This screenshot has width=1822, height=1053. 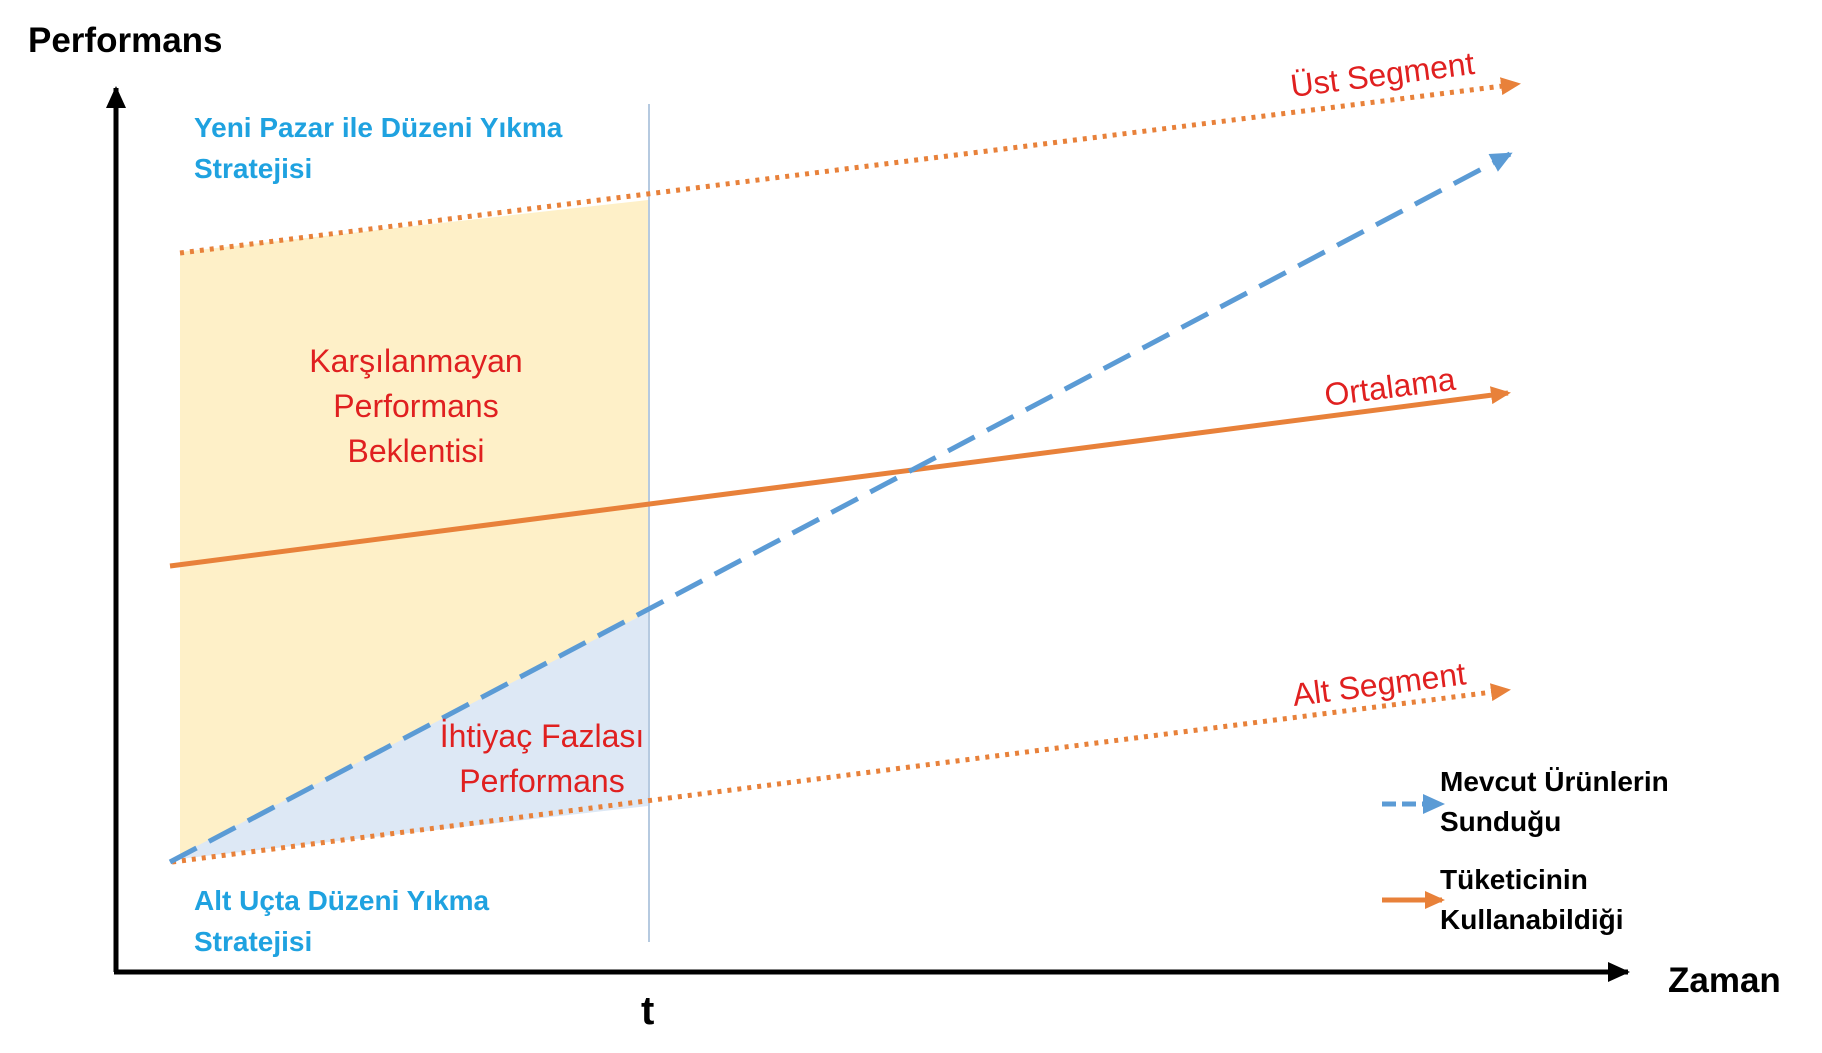 I want to click on legend-supply-line1: Mevcut Ürünlerin, so click(x=1554, y=781).